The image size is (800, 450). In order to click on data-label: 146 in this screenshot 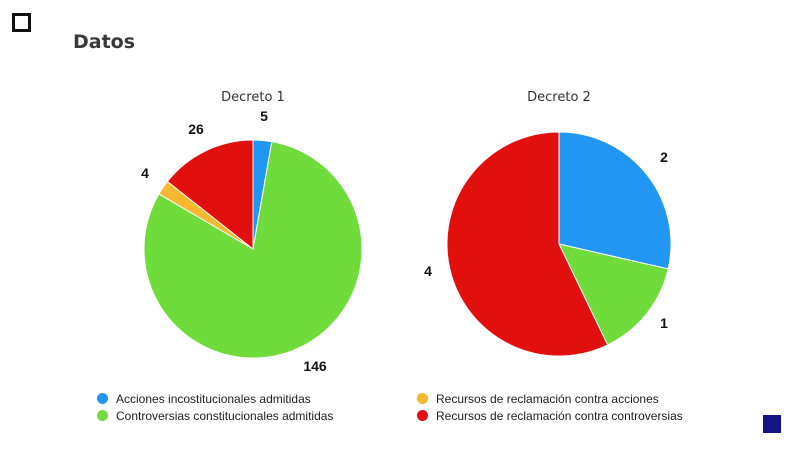, I will do `click(315, 366)`.